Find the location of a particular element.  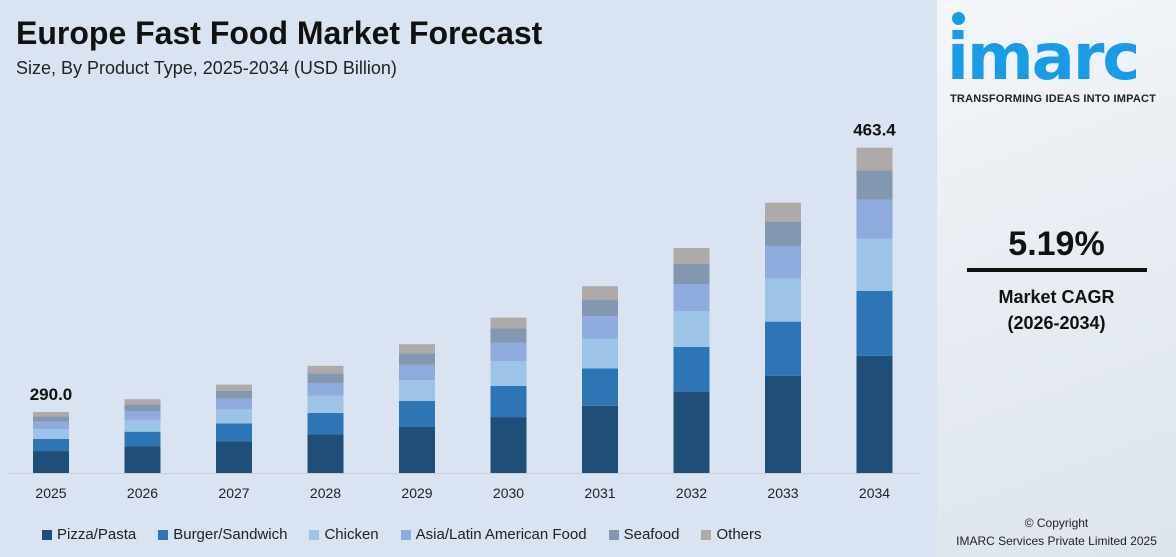

chart-title: Europe Fast Food Market Forecast is located at coordinates (279, 33).